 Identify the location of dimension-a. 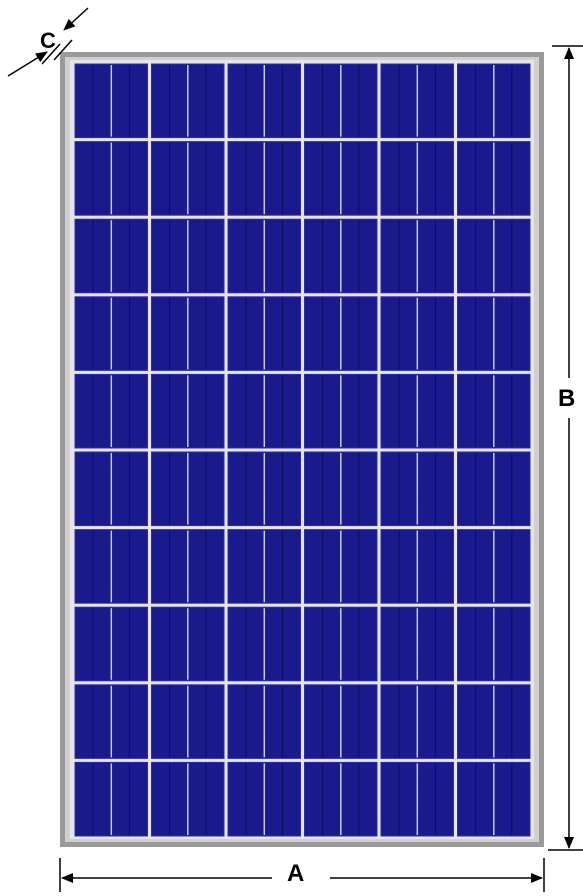
(302, 875).